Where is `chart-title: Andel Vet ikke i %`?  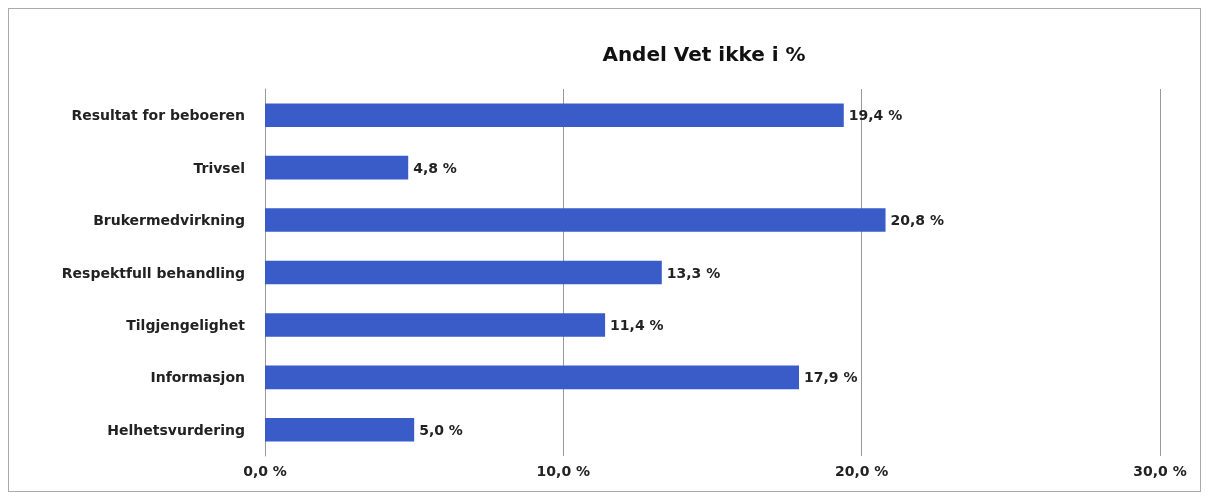 chart-title: Andel Vet ikke i % is located at coordinates (704, 54).